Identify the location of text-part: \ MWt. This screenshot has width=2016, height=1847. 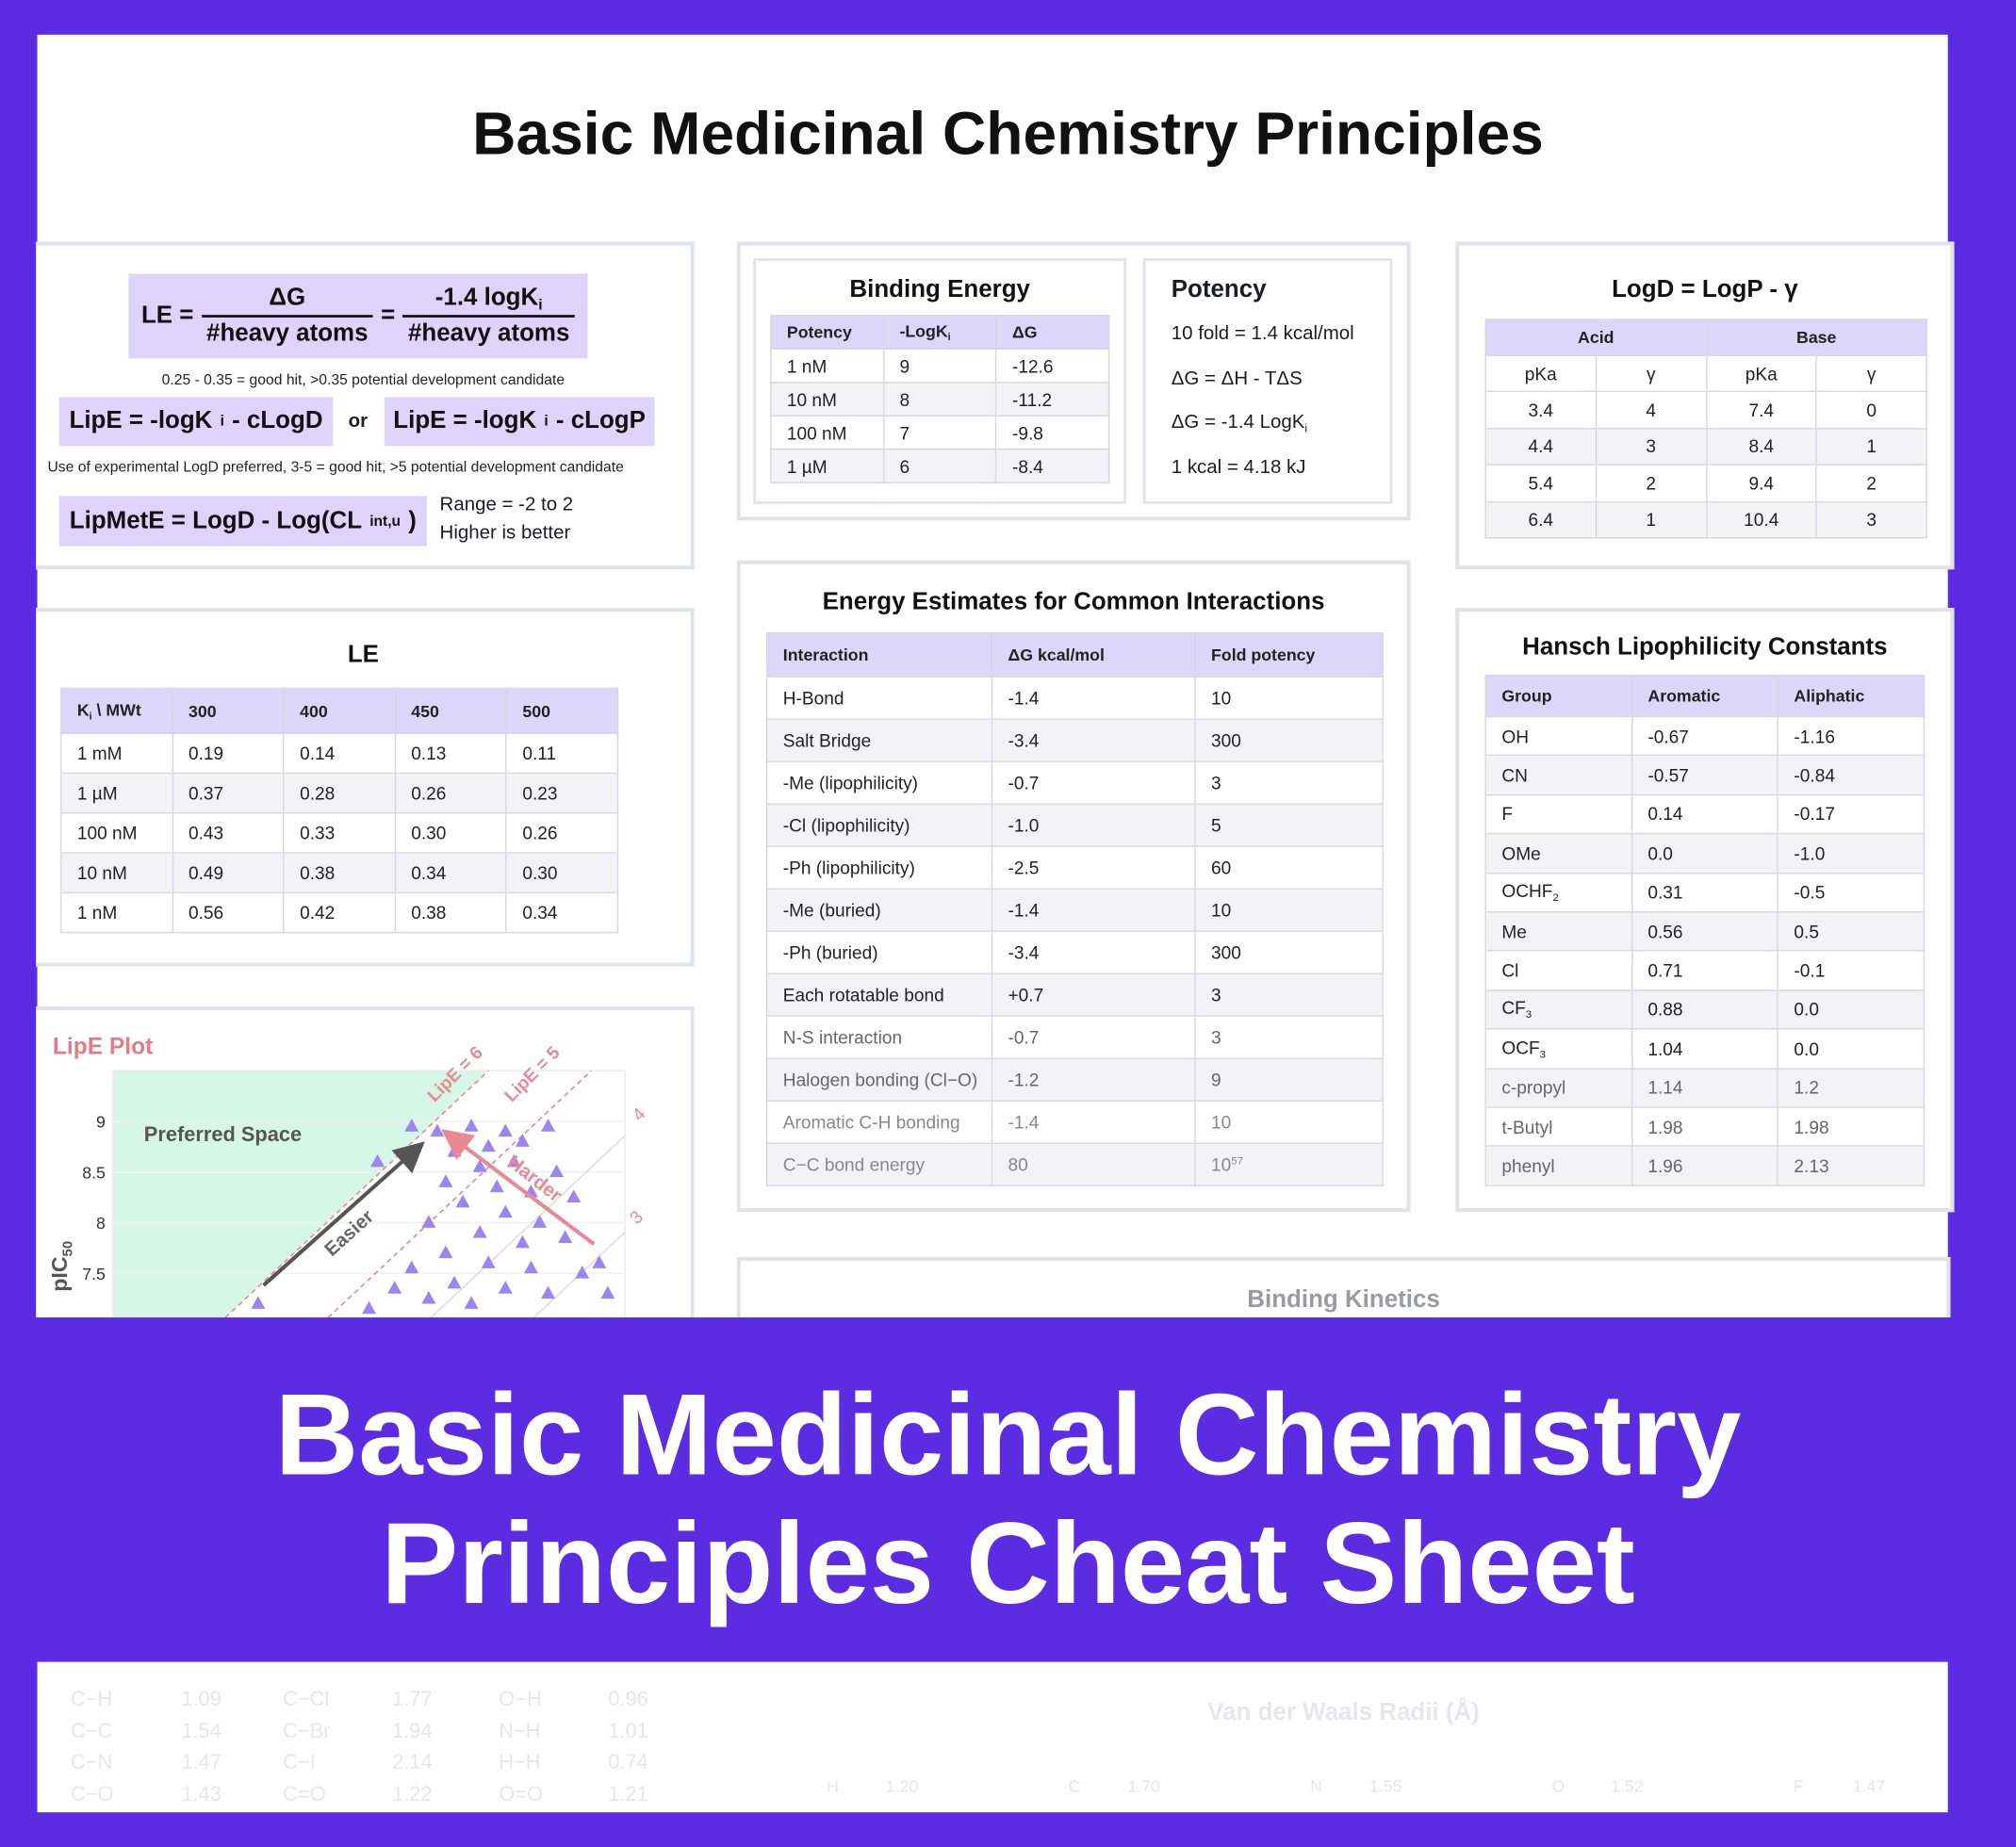
(116, 710).